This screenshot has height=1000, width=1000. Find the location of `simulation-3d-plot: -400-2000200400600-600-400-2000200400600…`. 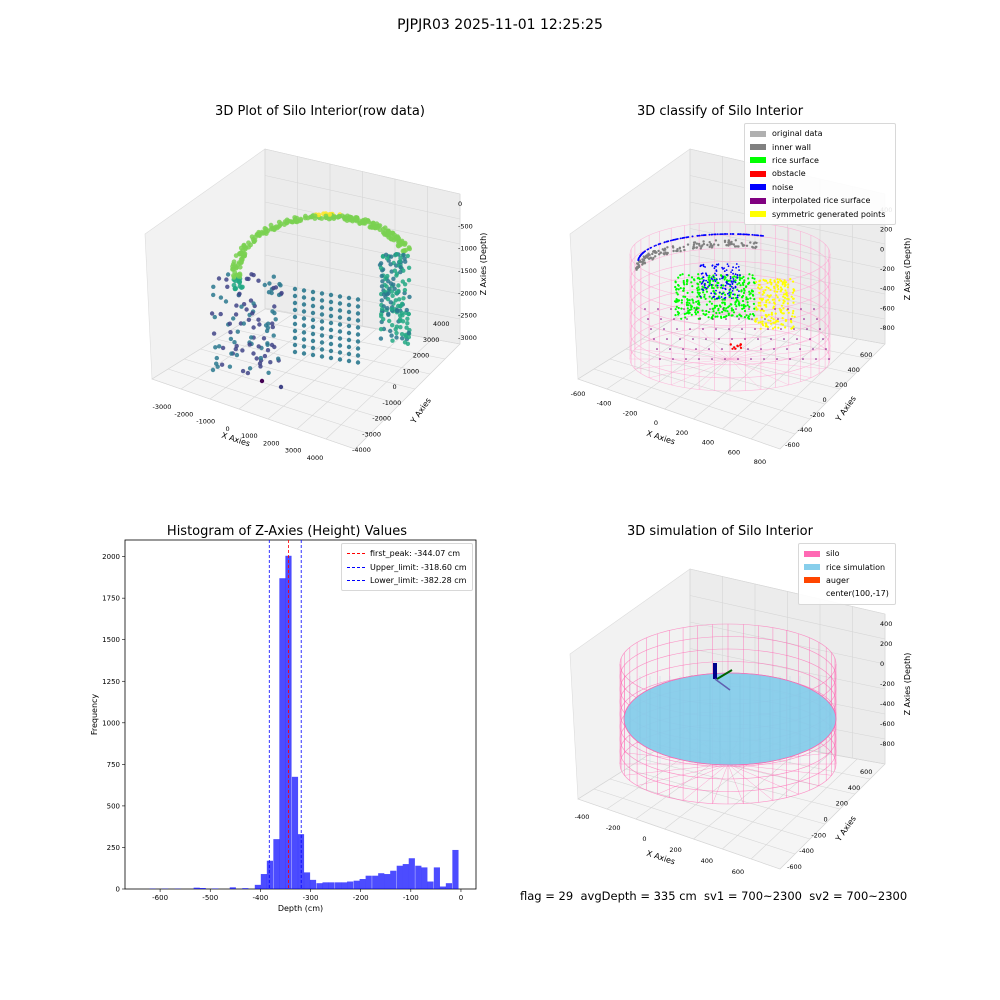

simulation-3d-plot: -400-2000200400600-600-400-2000200400600… is located at coordinates (750, 704).